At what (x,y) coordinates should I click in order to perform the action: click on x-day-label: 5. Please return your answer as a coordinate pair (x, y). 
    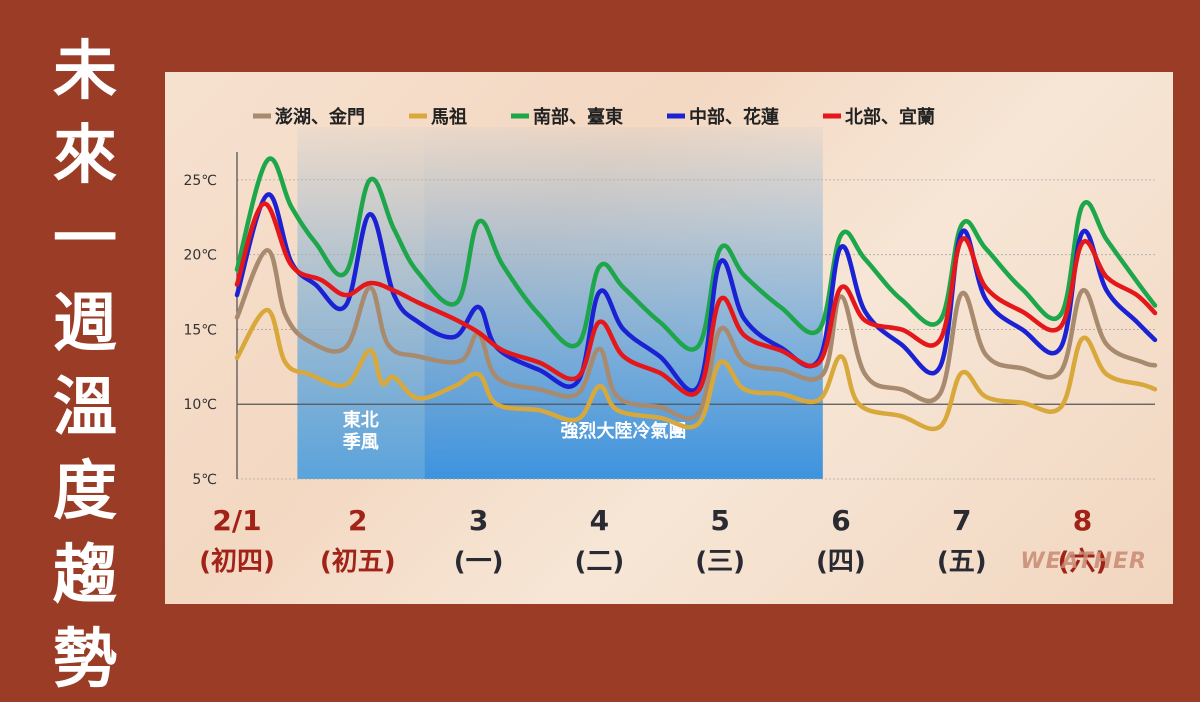
    Looking at the image, I should click on (719, 520).